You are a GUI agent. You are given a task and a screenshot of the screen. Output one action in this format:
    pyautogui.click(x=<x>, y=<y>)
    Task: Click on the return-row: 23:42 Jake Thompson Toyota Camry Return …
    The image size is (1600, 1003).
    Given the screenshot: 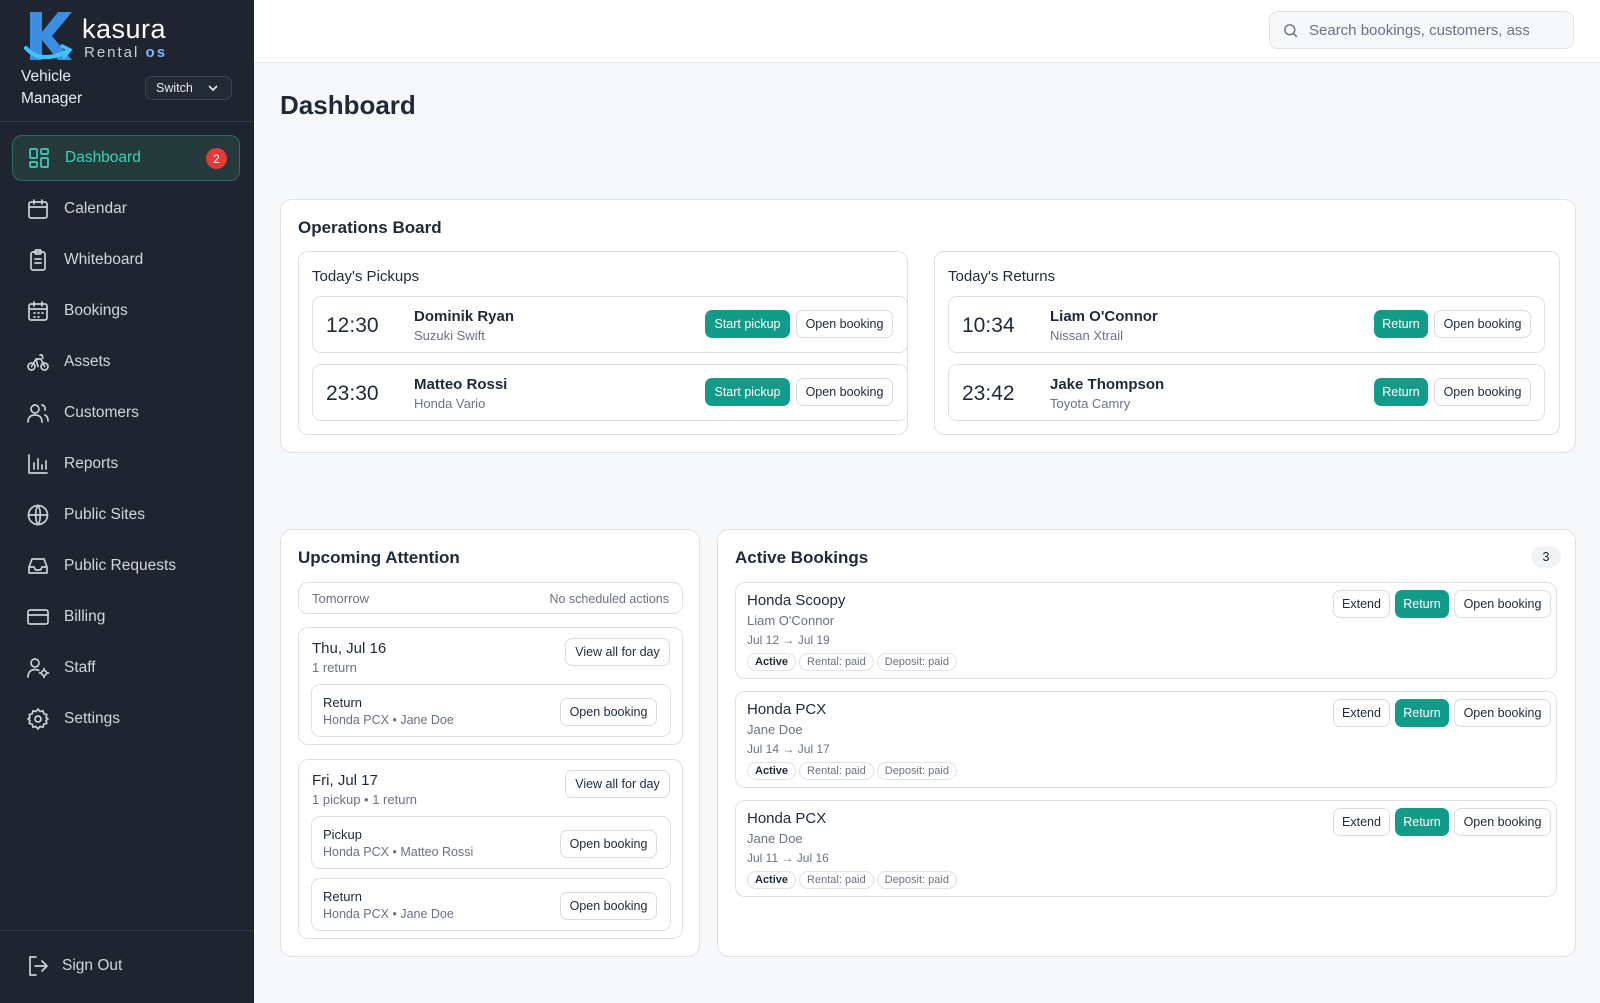 What is the action you would take?
    pyautogui.click(x=1246, y=392)
    